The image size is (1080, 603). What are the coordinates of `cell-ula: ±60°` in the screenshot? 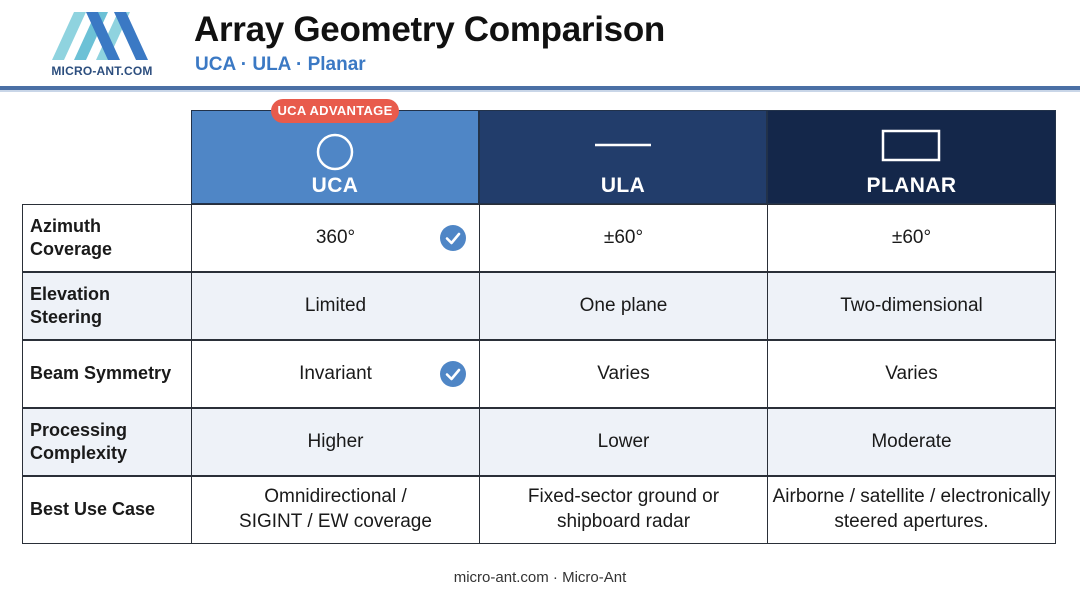 It's located at (623, 238).